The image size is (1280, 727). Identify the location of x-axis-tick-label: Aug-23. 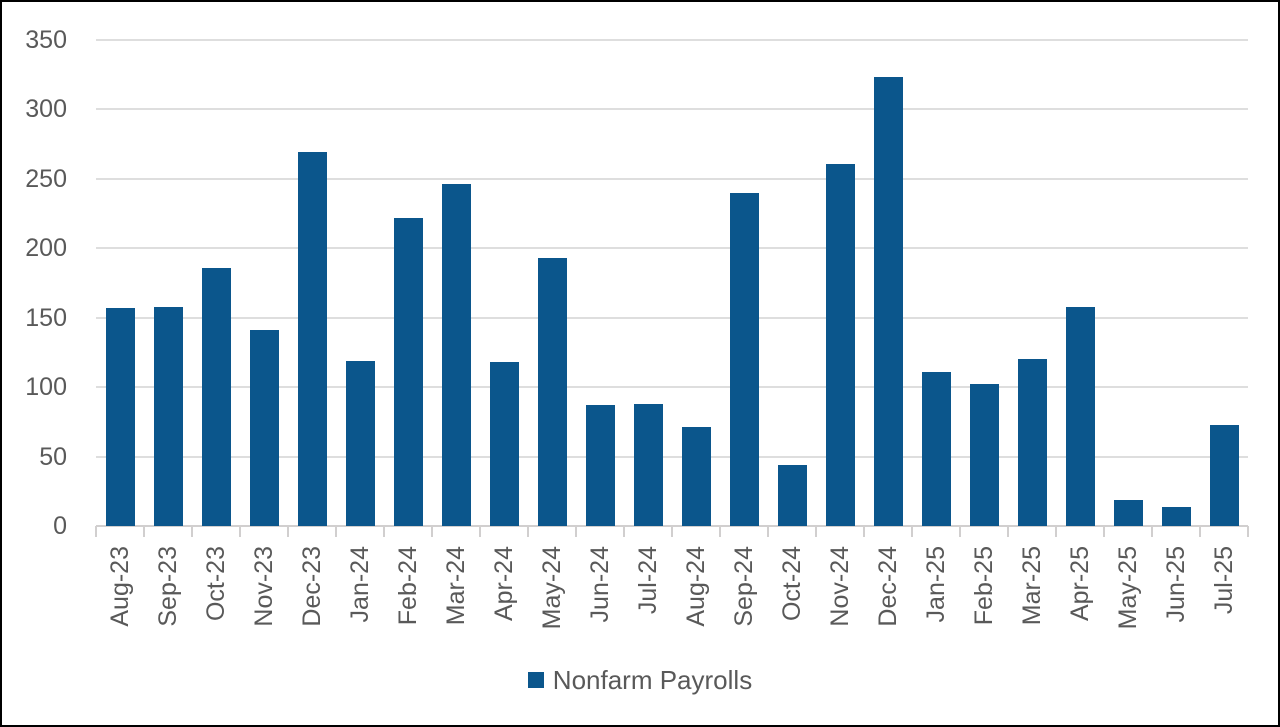
(120, 586).